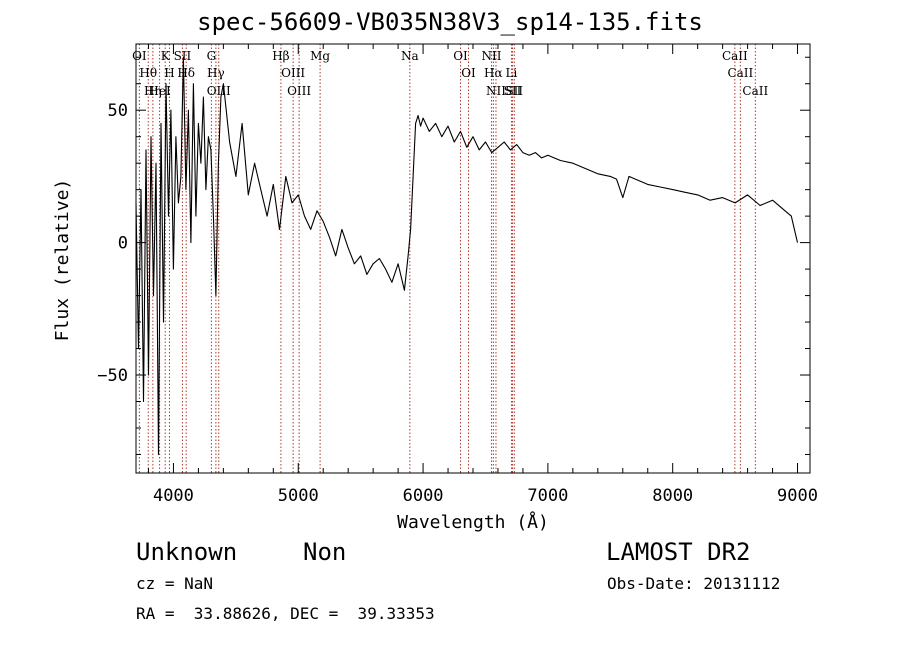 The image size is (900, 649). Describe the element at coordinates (320, 56) in the screenshot. I see `line-label: Mg` at that location.